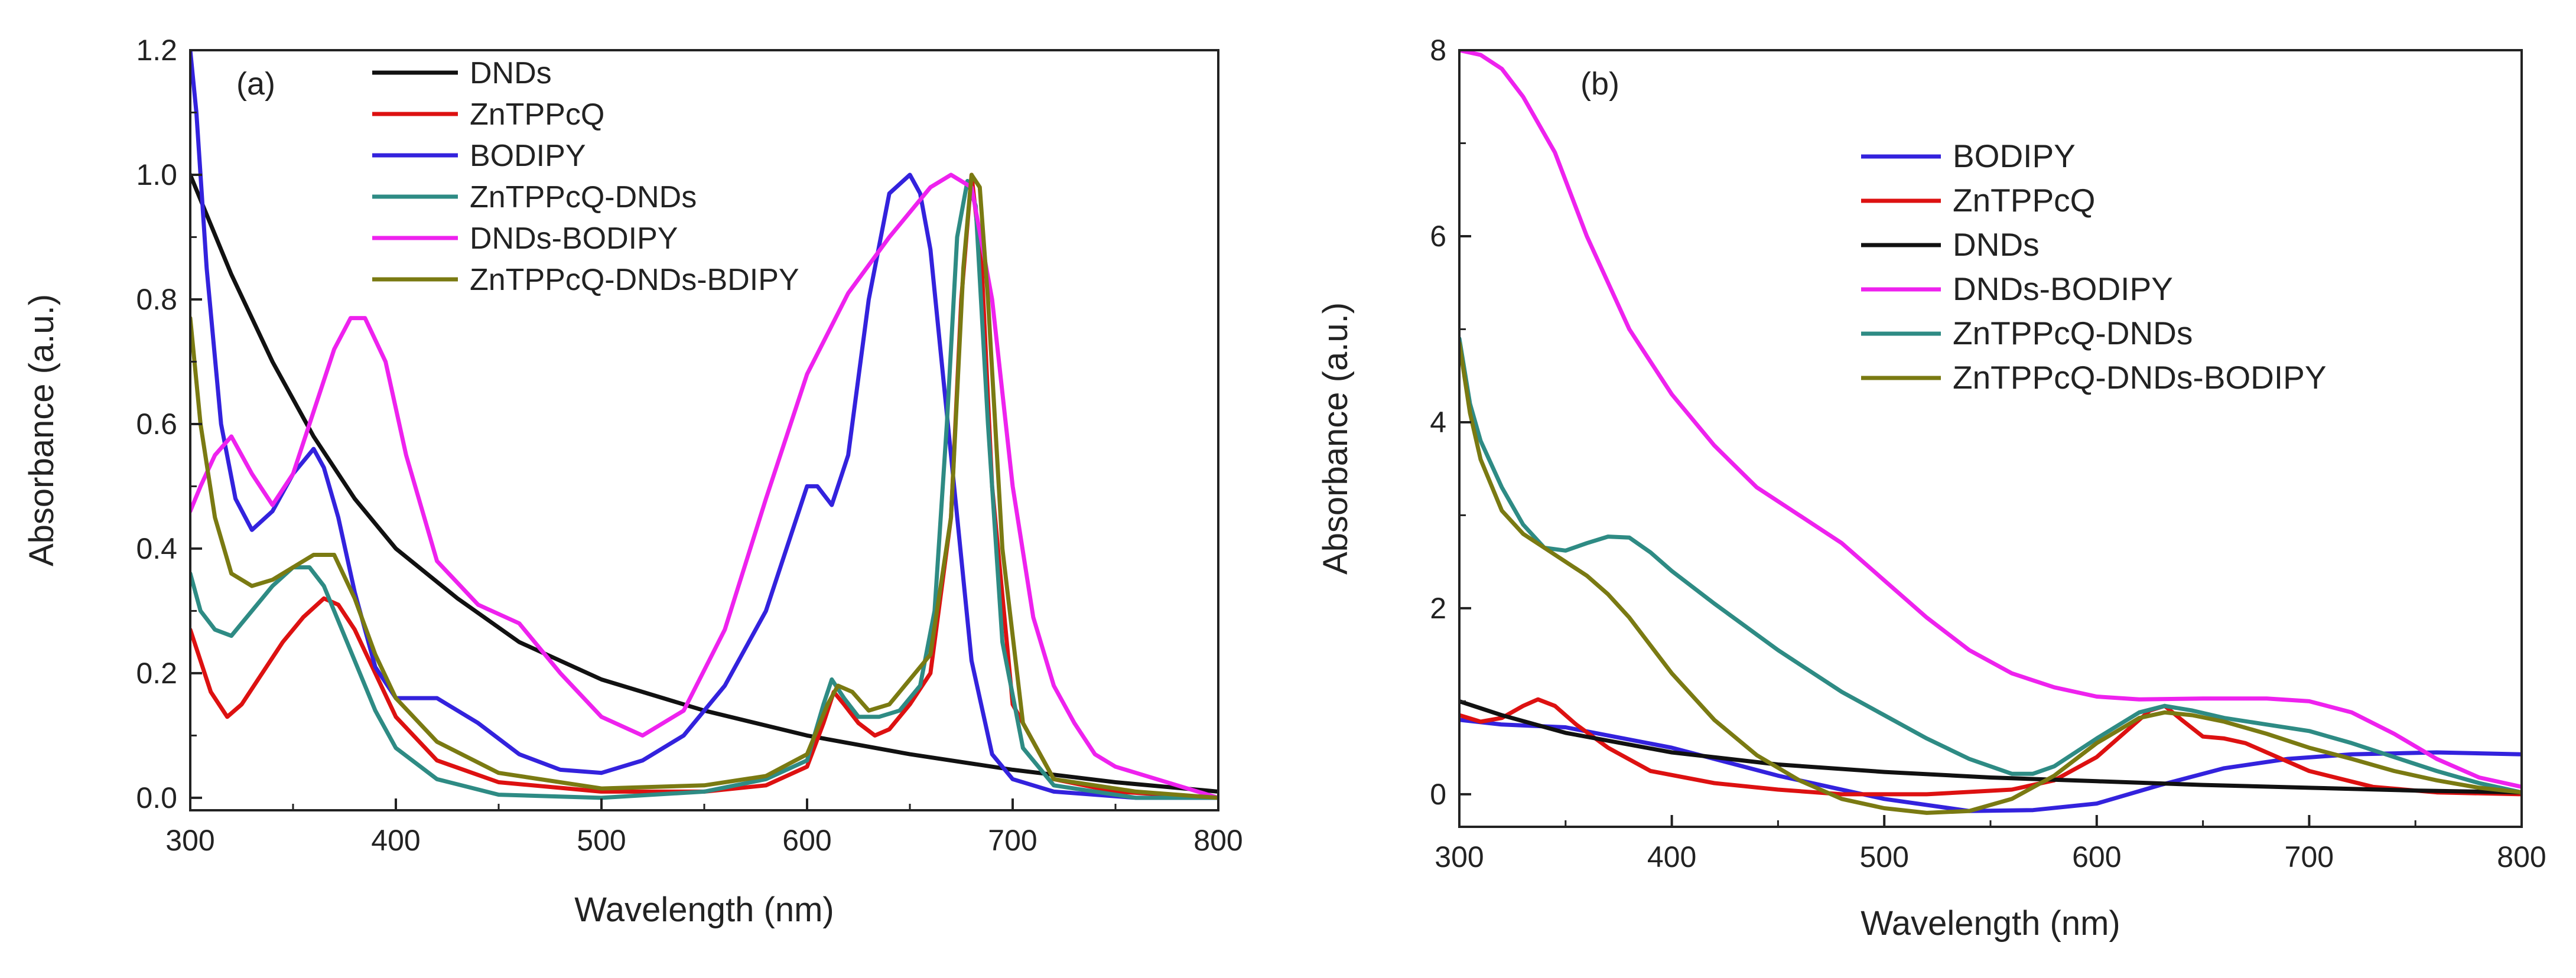 This screenshot has width=2576, height=978. What do you see at coordinates (157, 50) in the screenshot?
I see `panel-a-y-tick-label-6: 1.2` at bounding box center [157, 50].